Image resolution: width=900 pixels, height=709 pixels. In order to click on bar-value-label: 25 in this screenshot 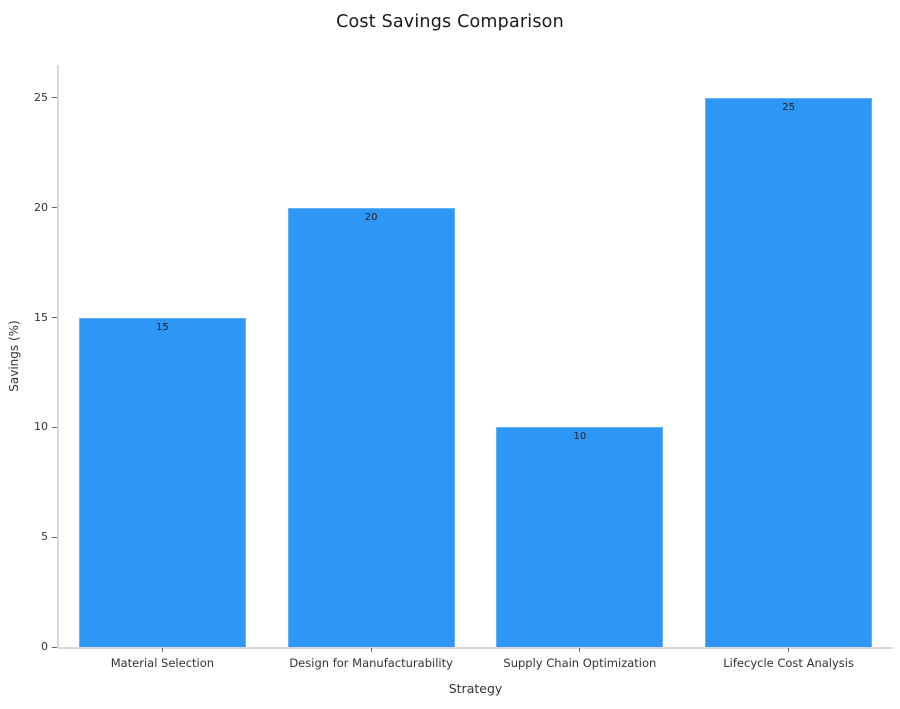, I will do `click(788, 107)`.